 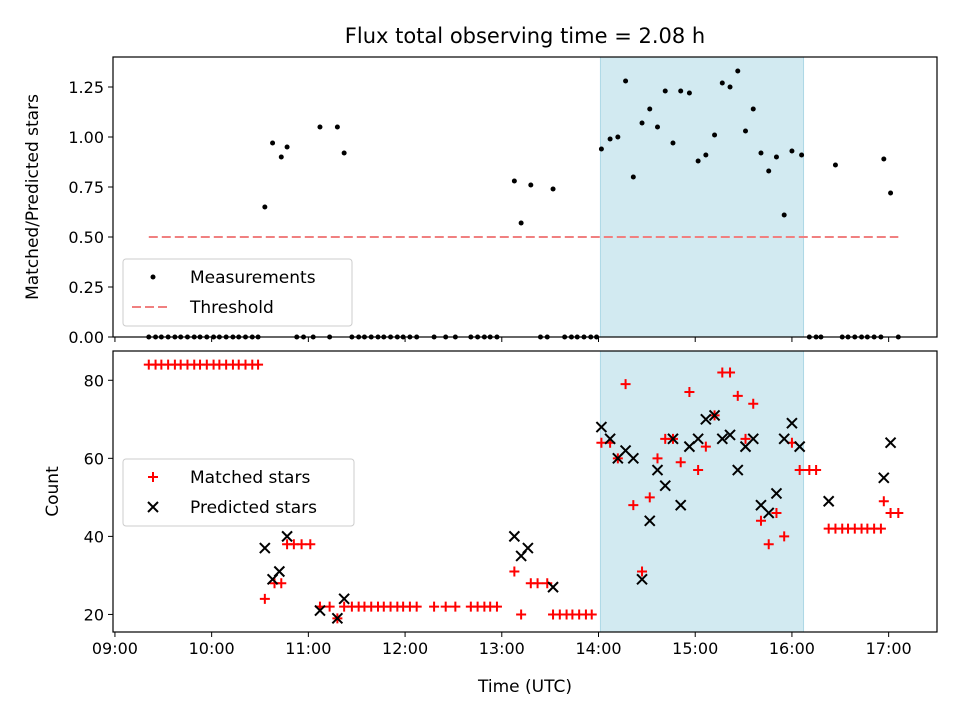 I want to click on legend: Measurements Threshold, so click(x=237, y=292).